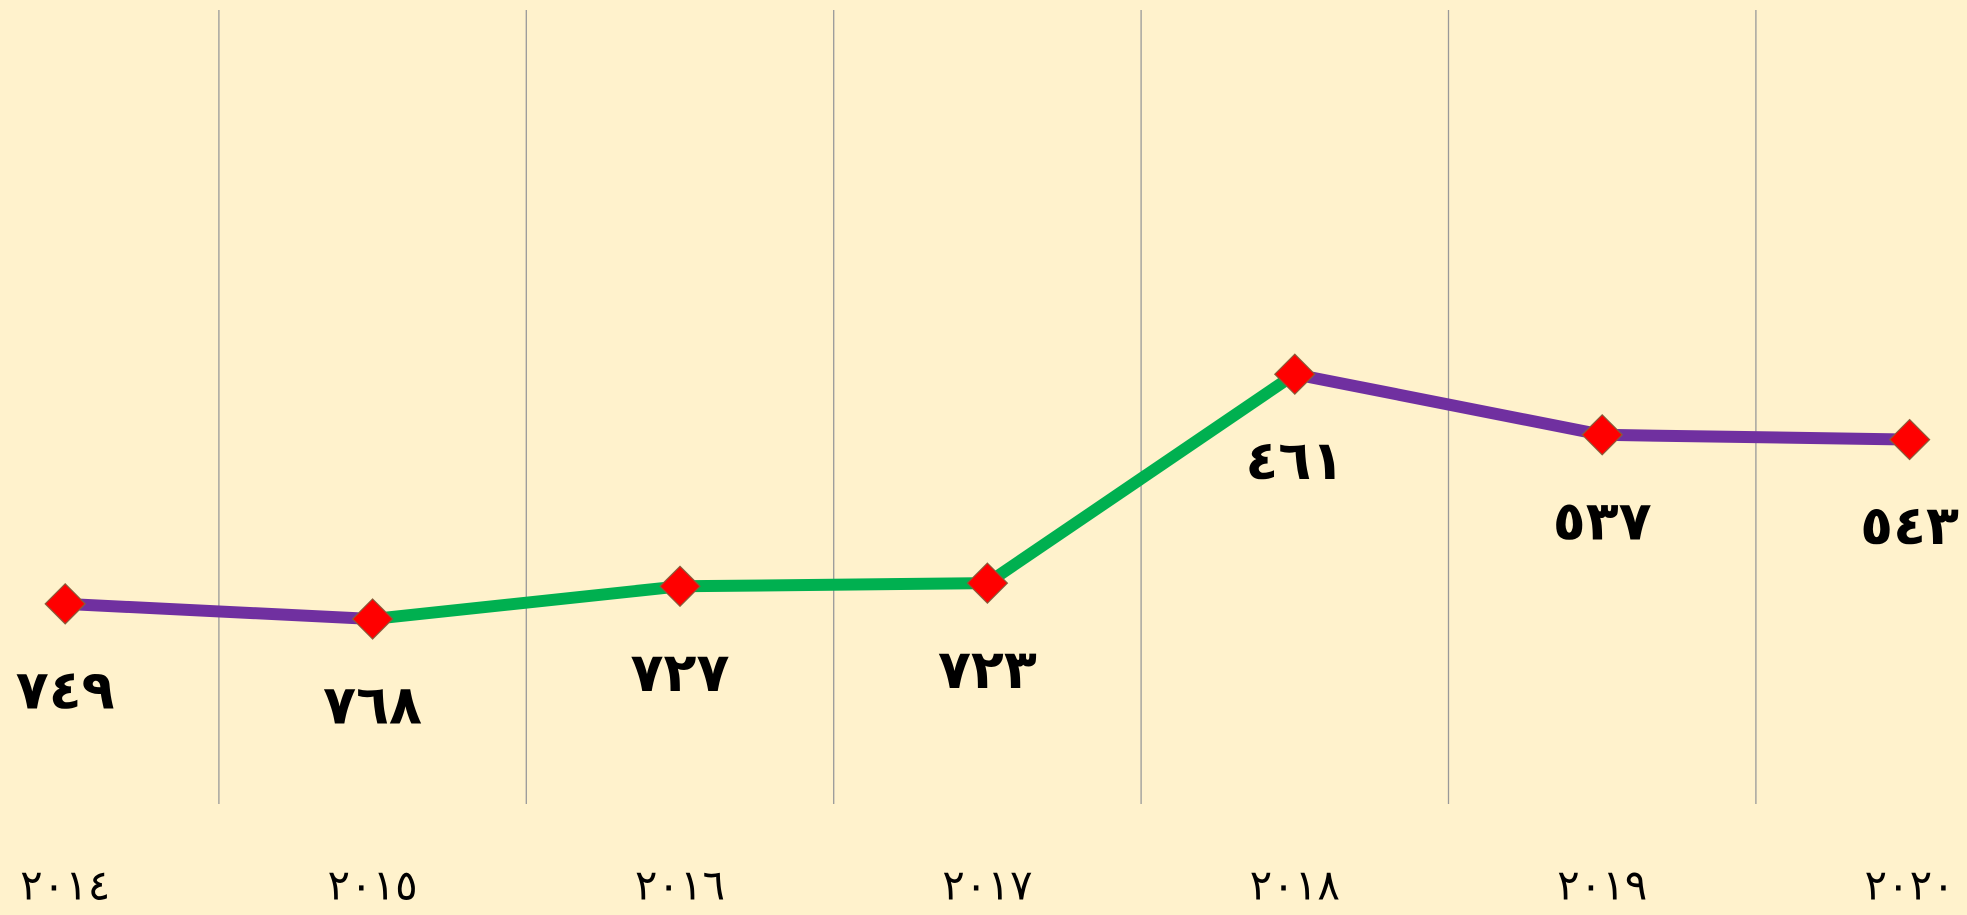 Image resolution: width=1967 pixels, height=915 pixels. Describe the element at coordinates (1602, 520) in the screenshot. I see `data-label: ٥٣٧` at that location.